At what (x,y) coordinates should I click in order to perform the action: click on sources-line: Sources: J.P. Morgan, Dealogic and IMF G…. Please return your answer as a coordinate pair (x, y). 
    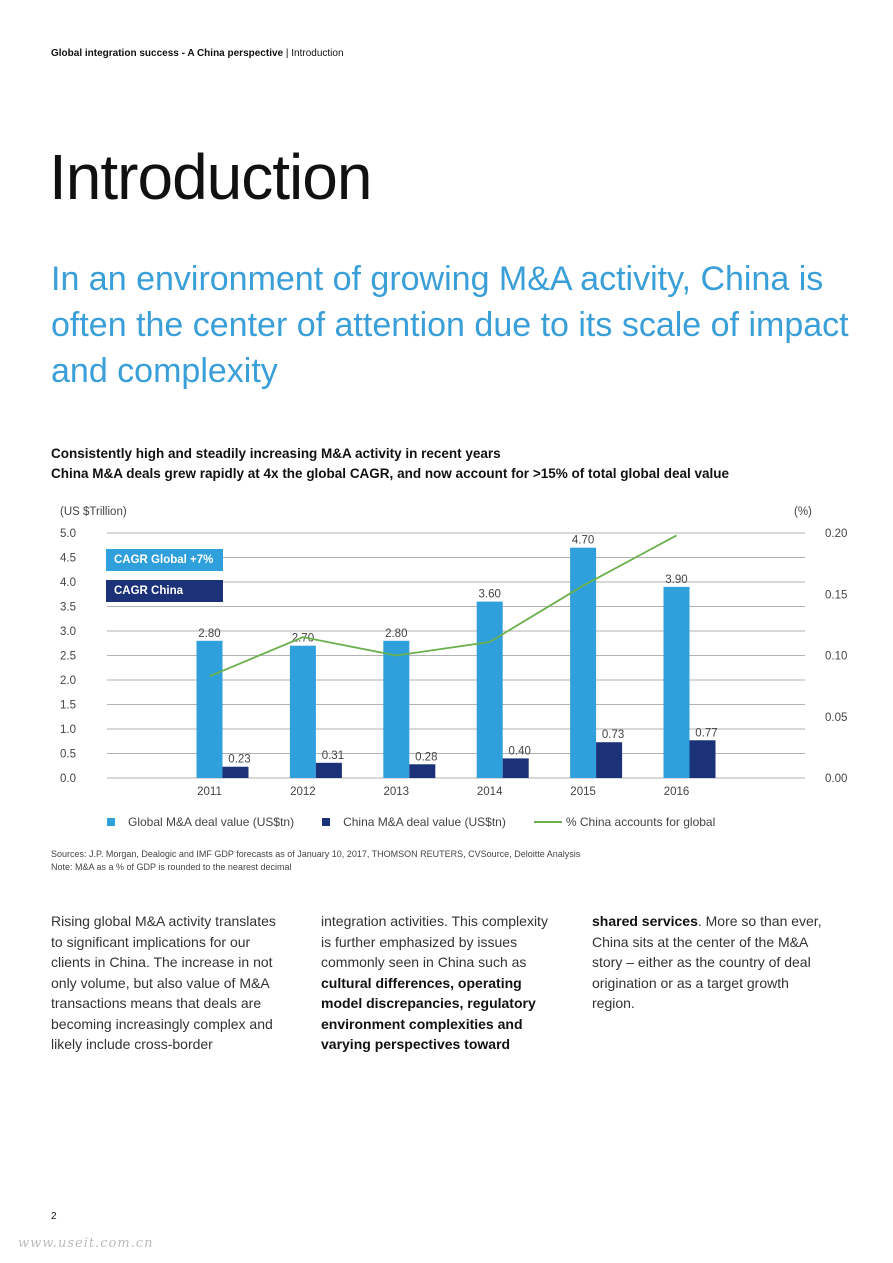
    Looking at the image, I should click on (316, 854).